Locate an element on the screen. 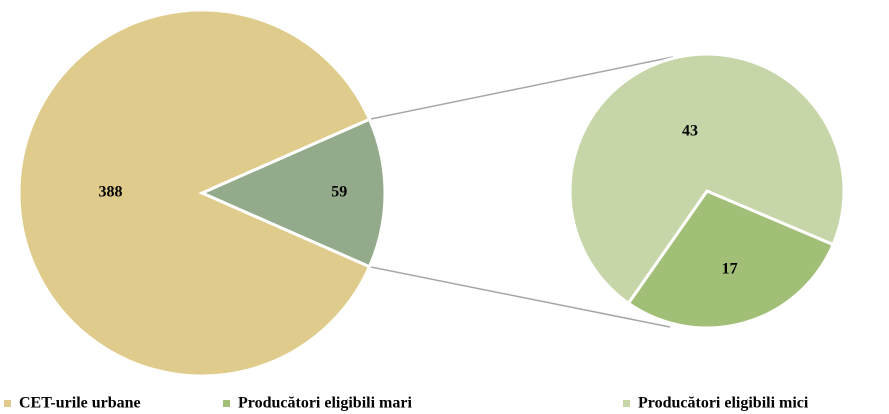 This screenshot has width=889, height=414. legend-label: Producători eligibili mari is located at coordinates (325, 403).